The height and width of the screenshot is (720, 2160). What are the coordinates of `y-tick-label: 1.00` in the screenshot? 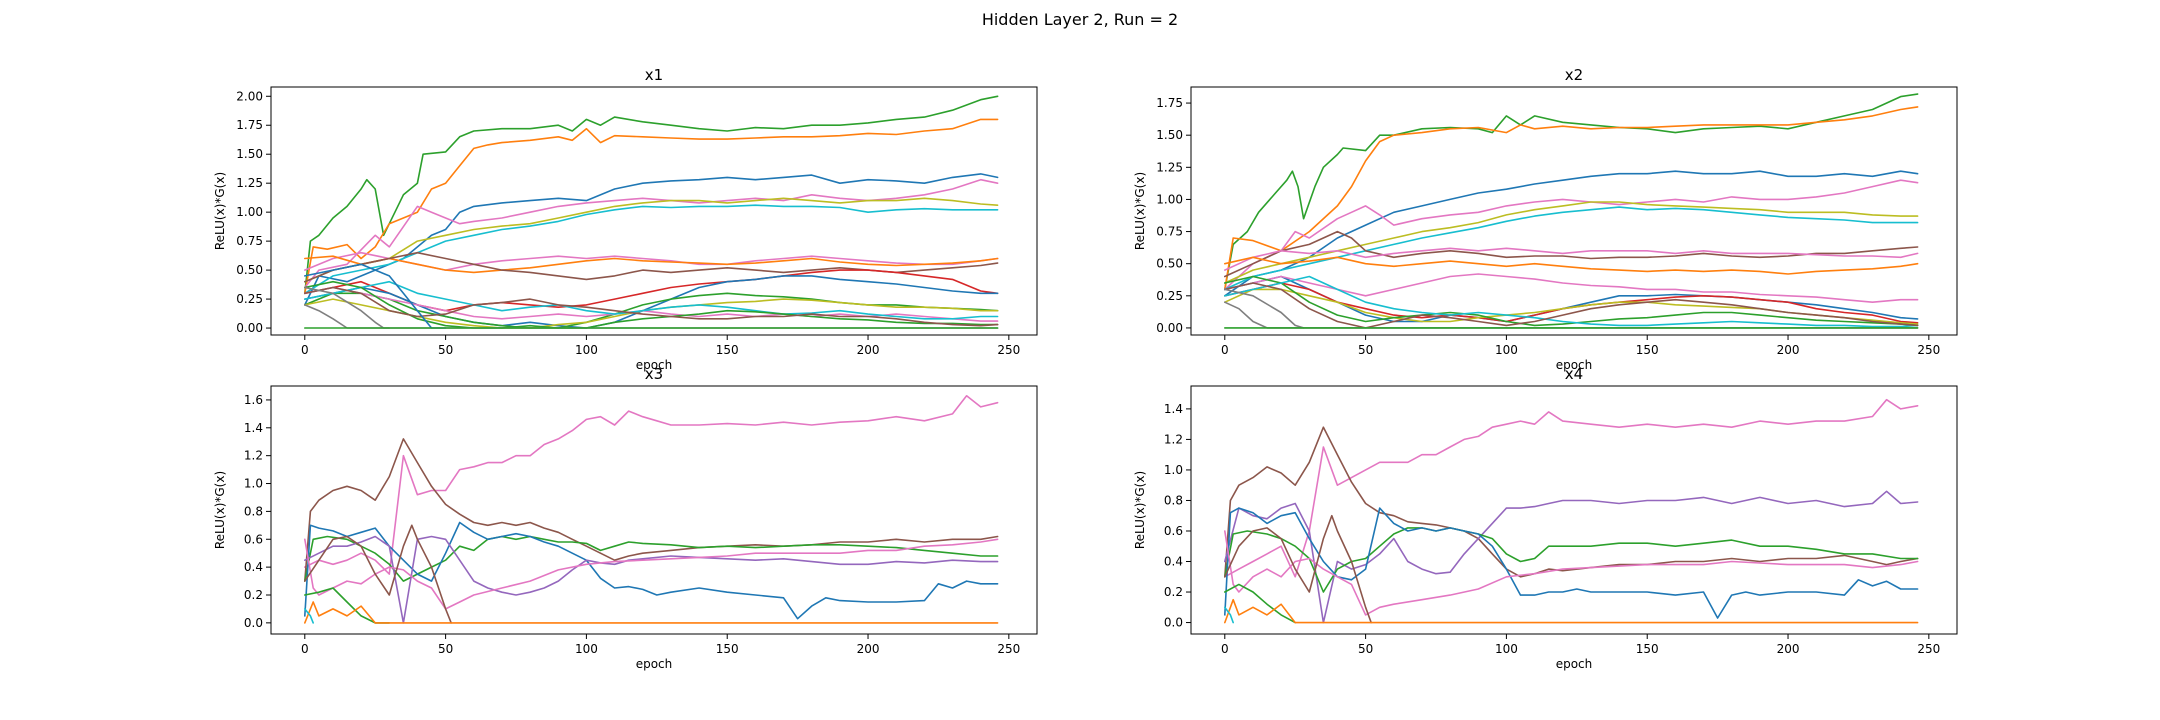 It's located at (249, 212).